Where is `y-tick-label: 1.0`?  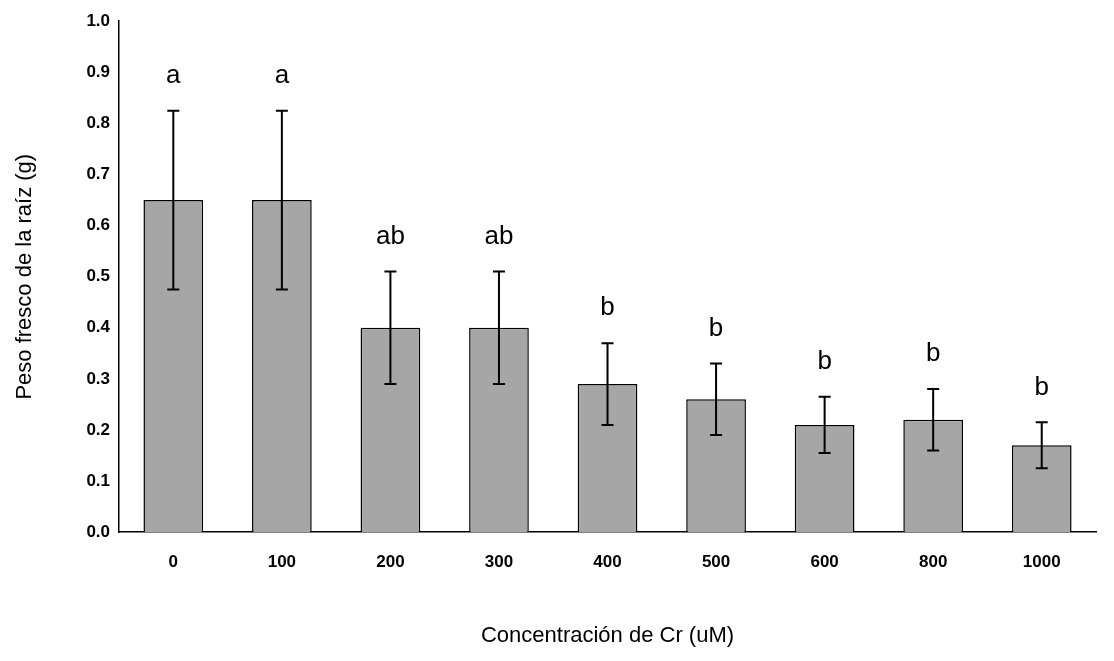 y-tick-label: 1.0 is located at coordinates (98, 20).